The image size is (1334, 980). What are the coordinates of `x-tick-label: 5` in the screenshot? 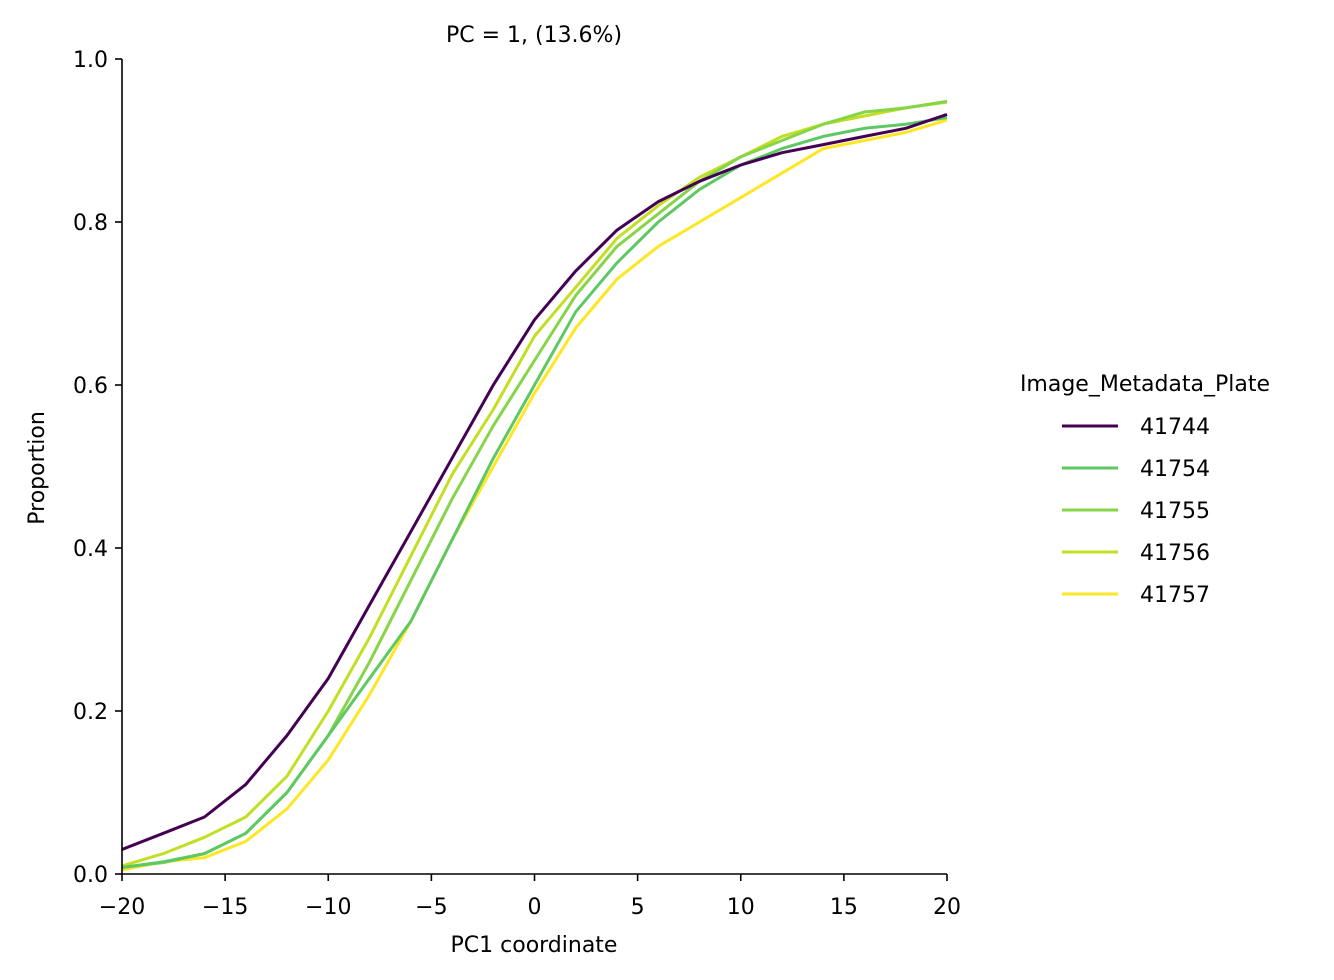 It's located at (638, 907).